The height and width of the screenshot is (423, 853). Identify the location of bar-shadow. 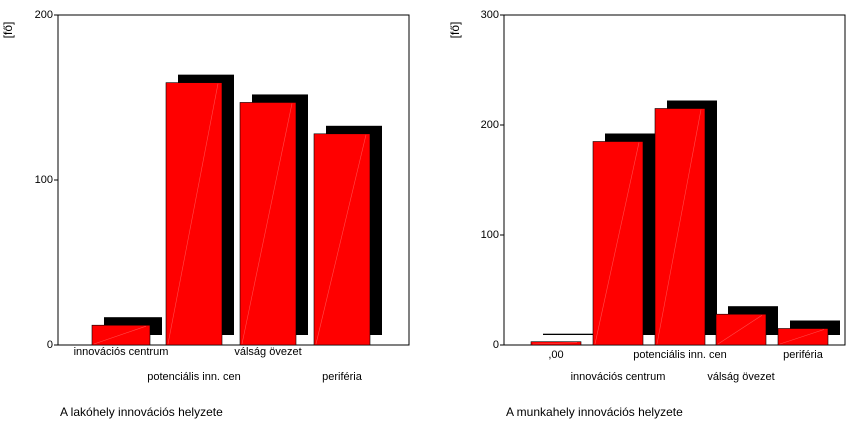
(568, 334).